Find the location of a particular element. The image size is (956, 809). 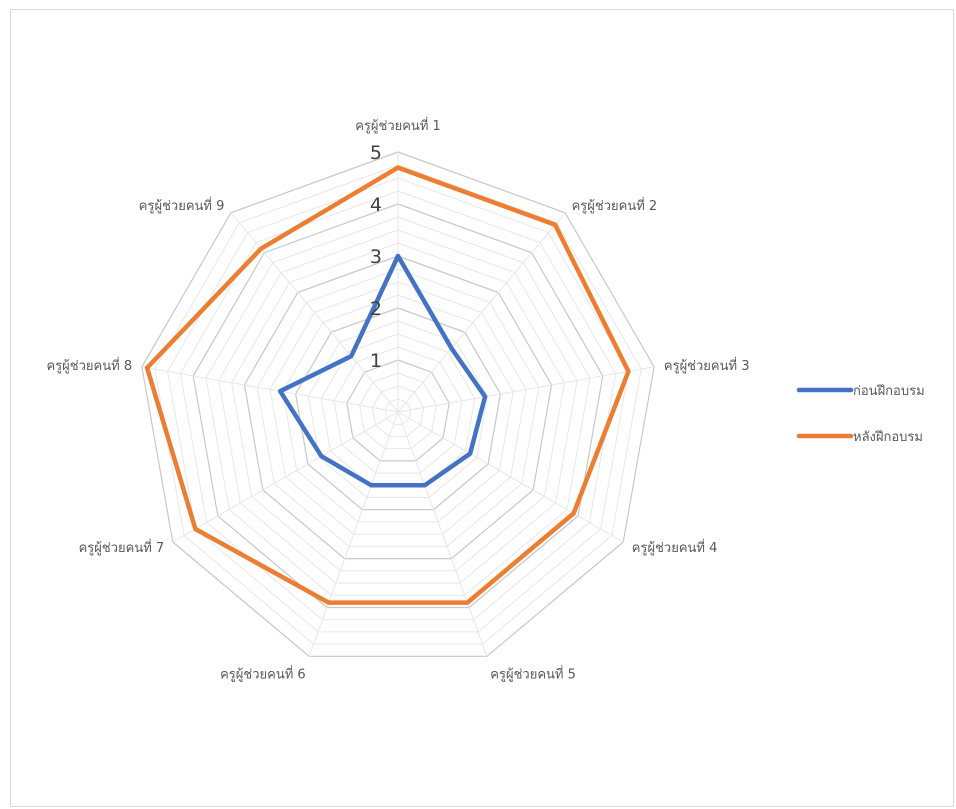

category-label: ครูผู้ช่วยคนที่ 5 is located at coordinates (533, 673).